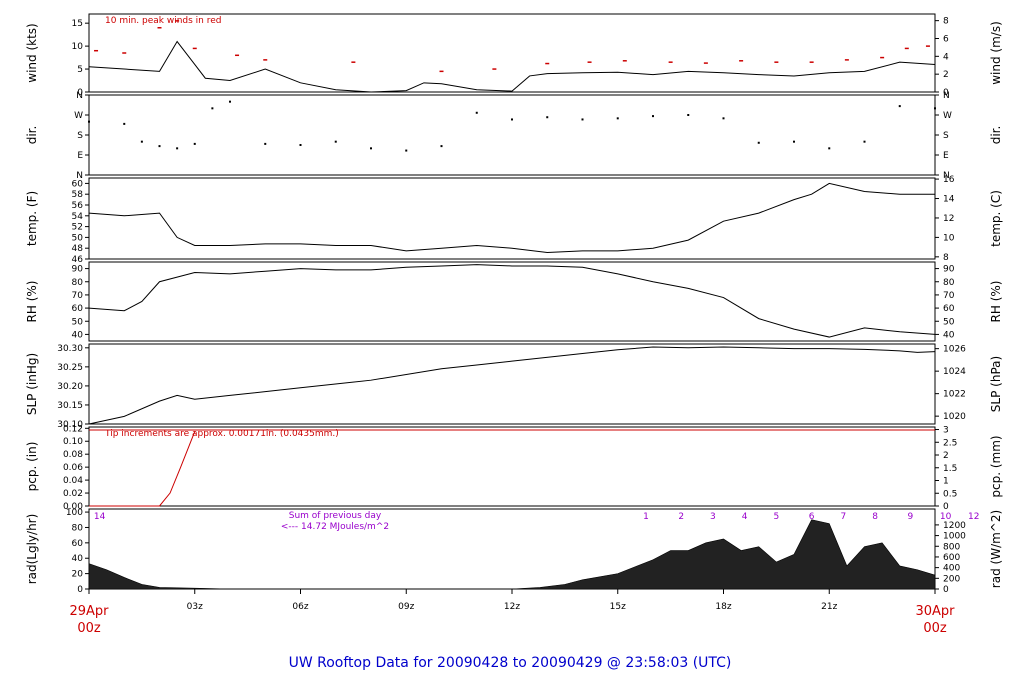  Describe the element at coordinates (723, 607) in the screenshot. I see `time-tick-label: 18z` at that location.